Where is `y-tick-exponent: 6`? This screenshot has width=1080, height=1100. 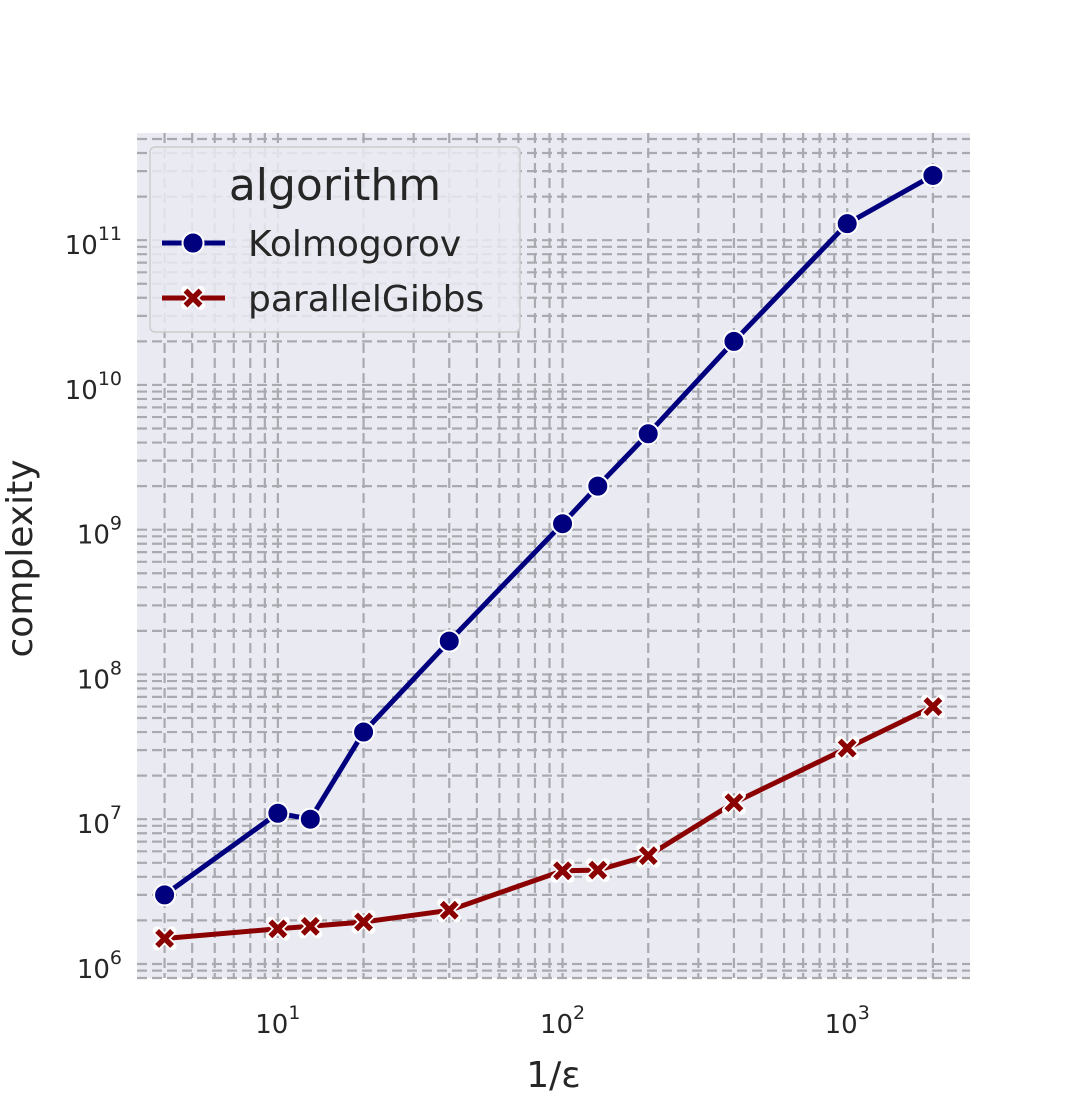
y-tick-exponent: 6 is located at coordinates (116, 958).